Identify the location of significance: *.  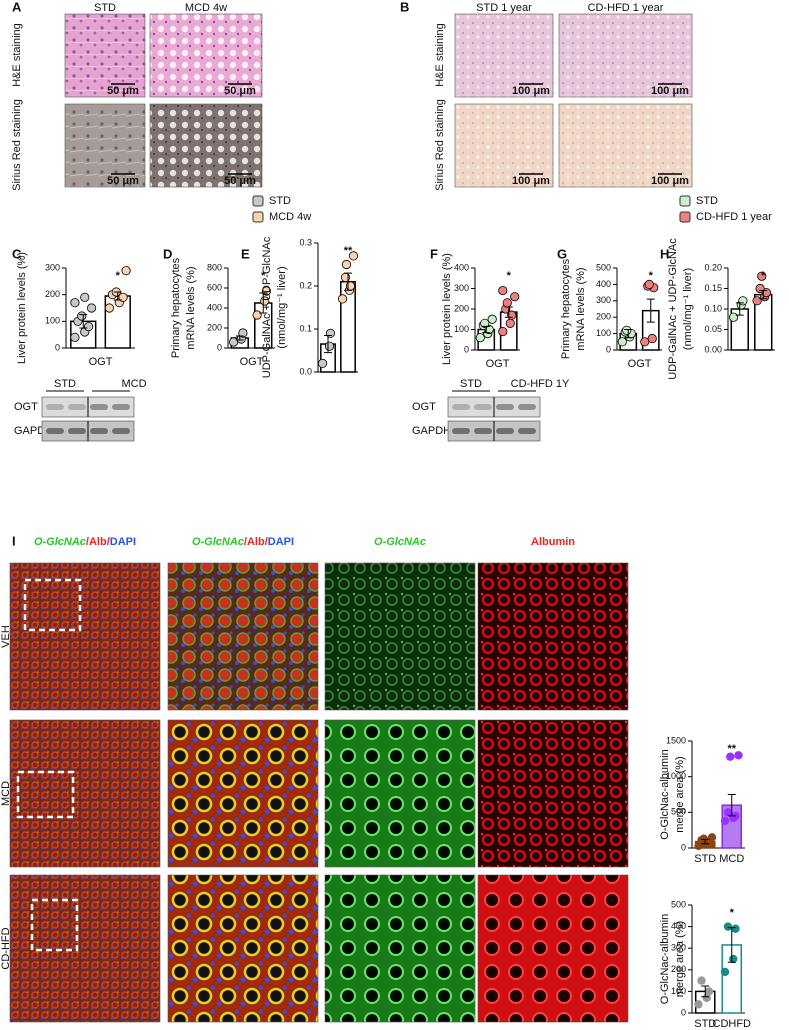
(118, 276).